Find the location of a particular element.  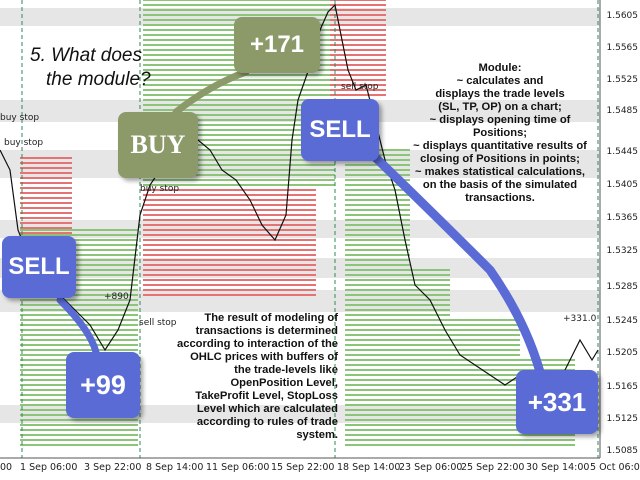

result-label: +331.0 is located at coordinates (580, 319).